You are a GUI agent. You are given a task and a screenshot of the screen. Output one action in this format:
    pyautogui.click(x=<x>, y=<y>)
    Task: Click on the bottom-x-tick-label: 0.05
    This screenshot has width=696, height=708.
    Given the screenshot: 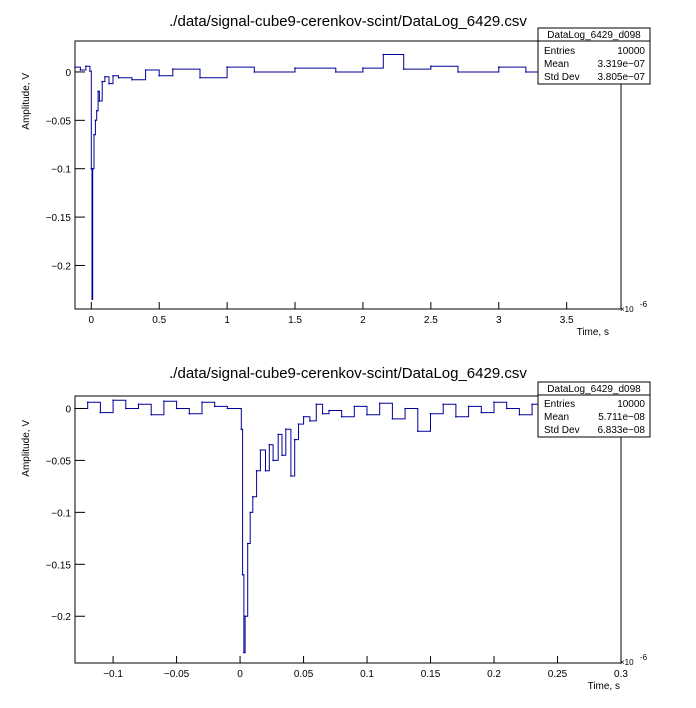 What is the action you would take?
    pyautogui.click(x=304, y=674)
    